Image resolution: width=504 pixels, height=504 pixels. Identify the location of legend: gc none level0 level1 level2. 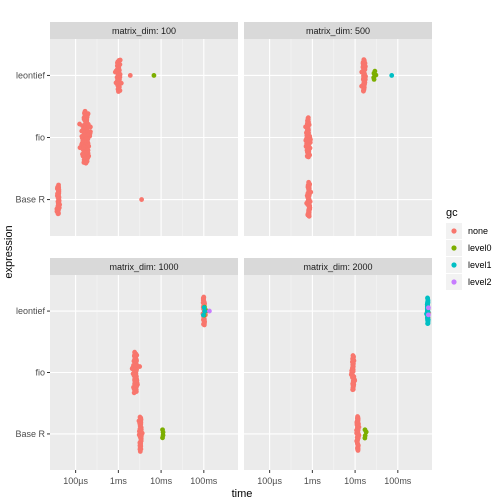
(469, 248).